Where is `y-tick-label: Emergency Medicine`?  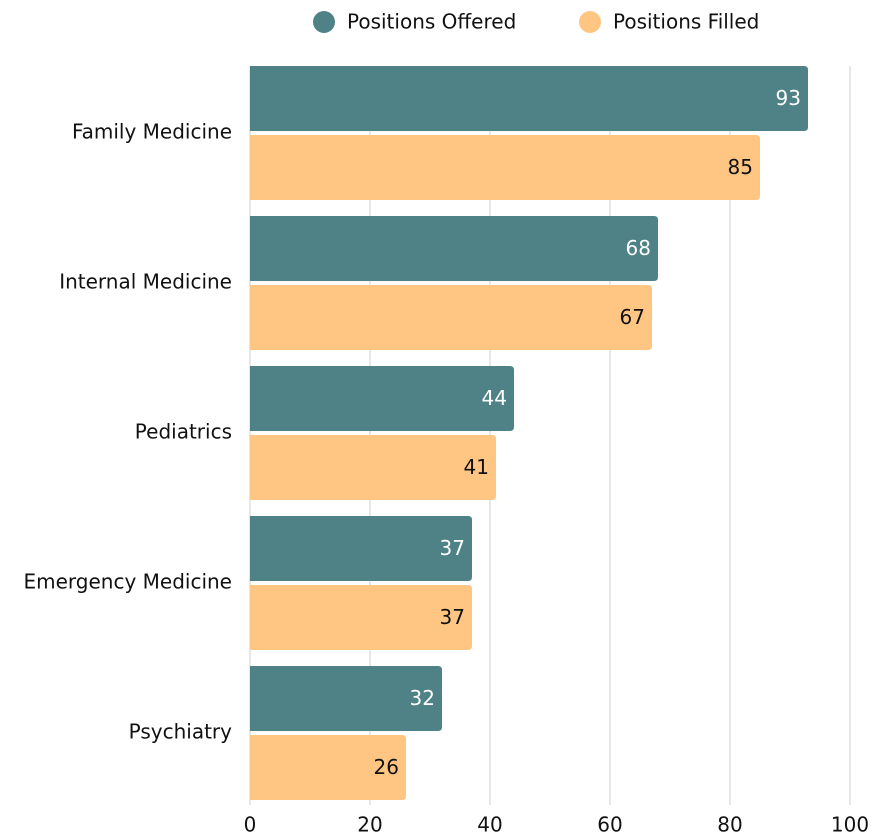 y-tick-label: Emergency Medicine is located at coordinates (127, 582).